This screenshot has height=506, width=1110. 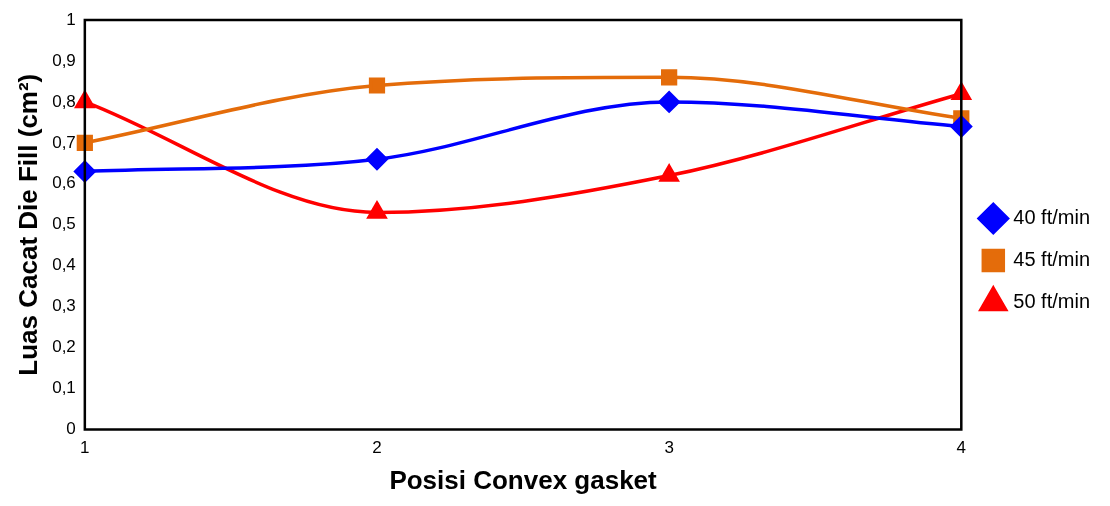 What do you see at coordinates (64, 265) in the screenshot?
I see `y-tick-label: 0,4` at bounding box center [64, 265].